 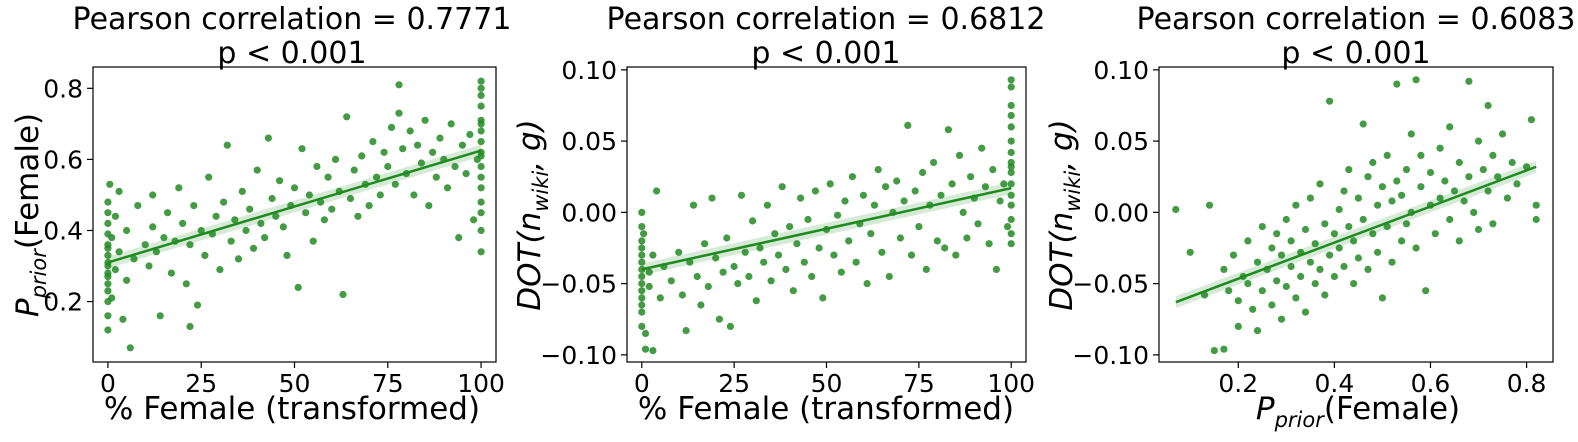 I want to click on chart-title-line1: Pearson correlation = 0.6083, so click(x=1356, y=19).